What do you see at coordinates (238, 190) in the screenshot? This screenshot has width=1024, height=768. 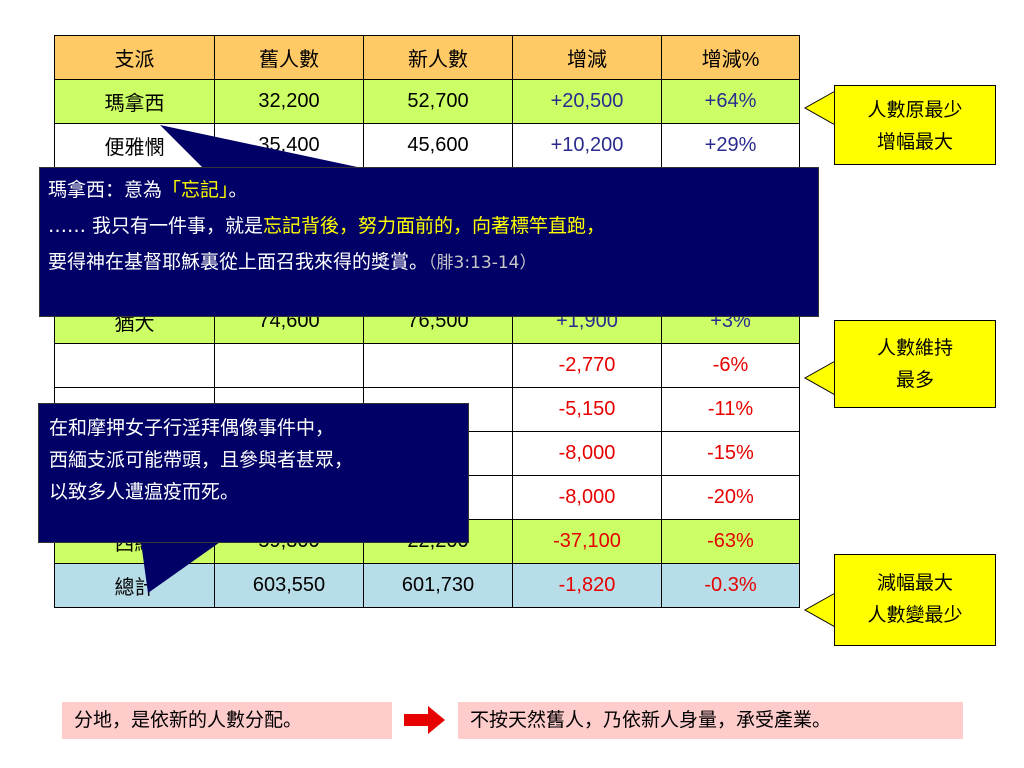 I see `manasseh-period: 。` at bounding box center [238, 190].